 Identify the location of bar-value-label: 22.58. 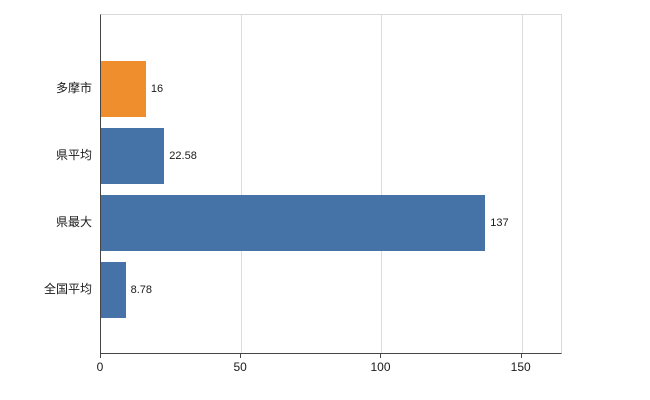
(183, 156).